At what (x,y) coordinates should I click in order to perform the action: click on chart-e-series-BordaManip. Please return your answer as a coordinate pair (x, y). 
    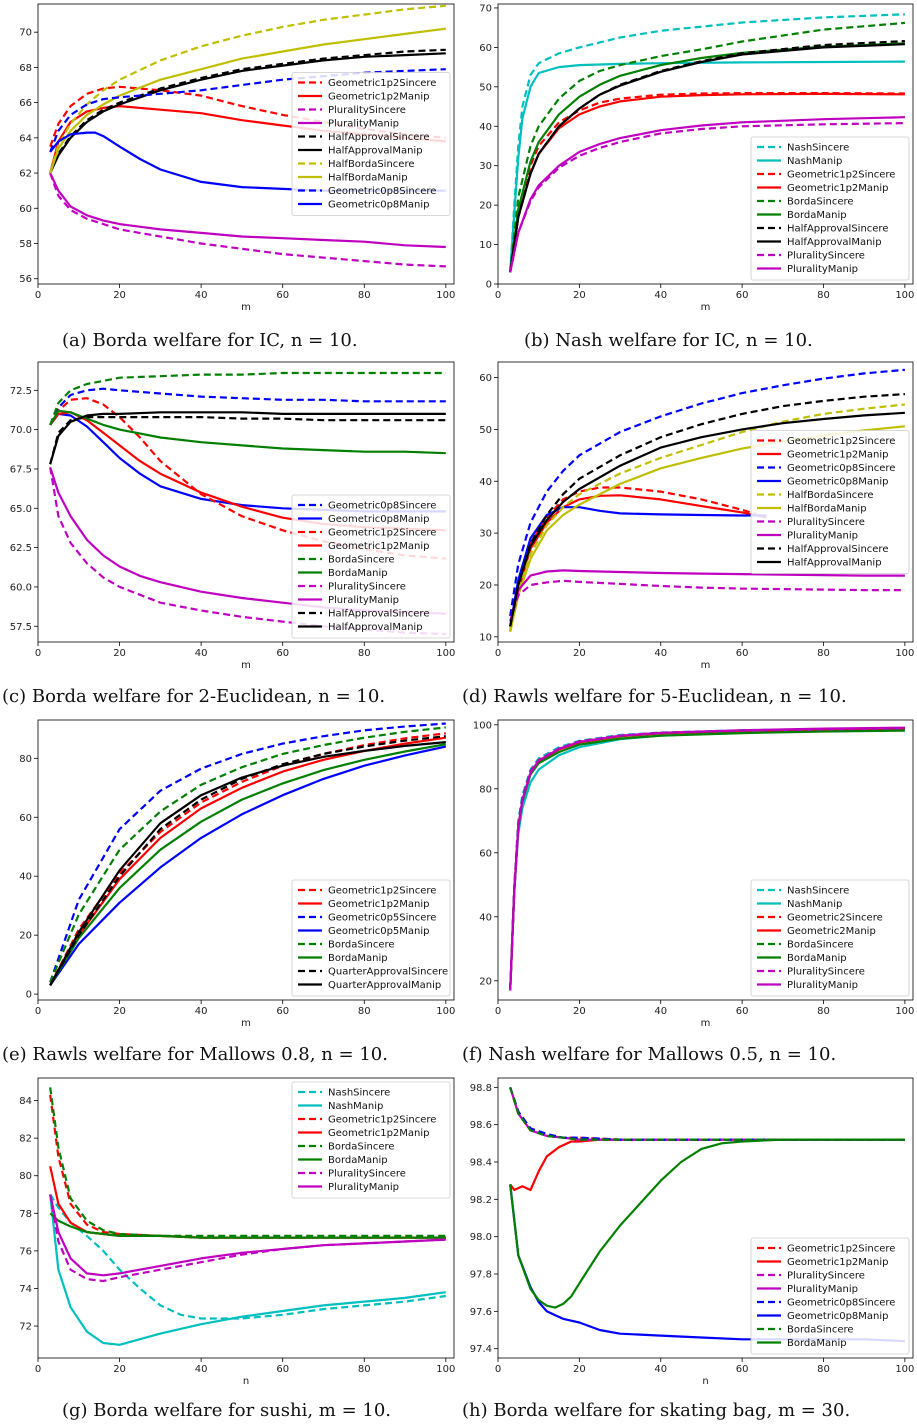
    Looking at the image, I should click on (247, 864).